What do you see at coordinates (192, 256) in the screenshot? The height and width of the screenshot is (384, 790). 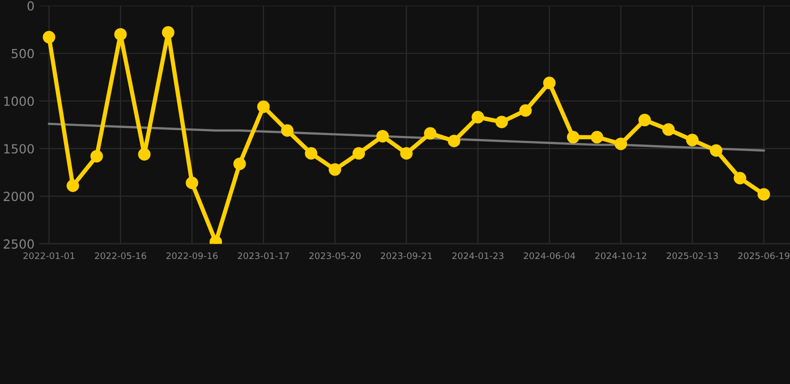 I see `x-tick-label: 2022-09-16` at bounding box center [192, 256].